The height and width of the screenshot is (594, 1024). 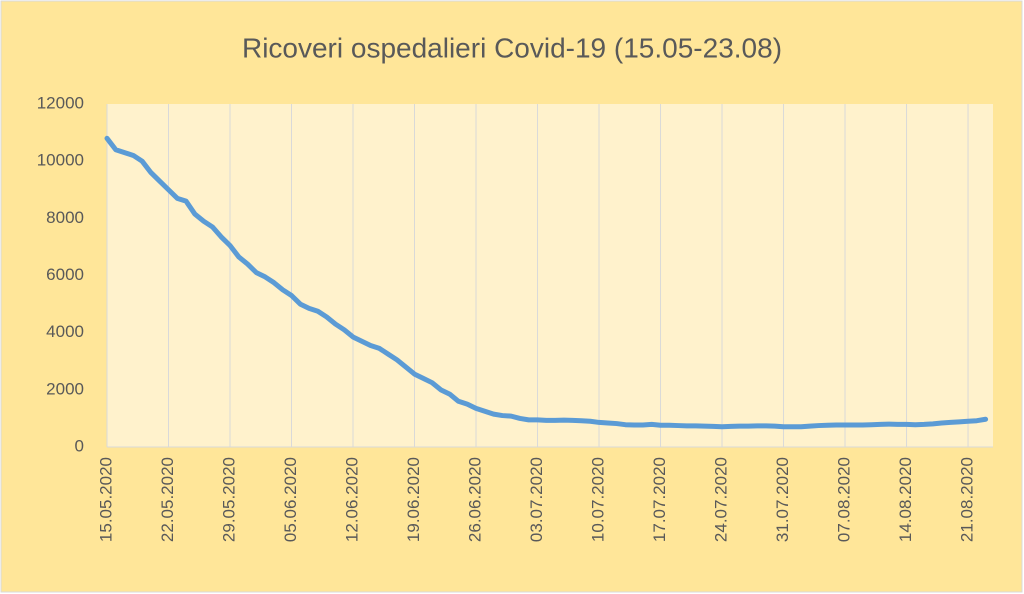 What do you see at coordinates (844, 499) in the screenshot?
I see `x-tick-label: 07.08.2020` at bounding box center [844, 499].